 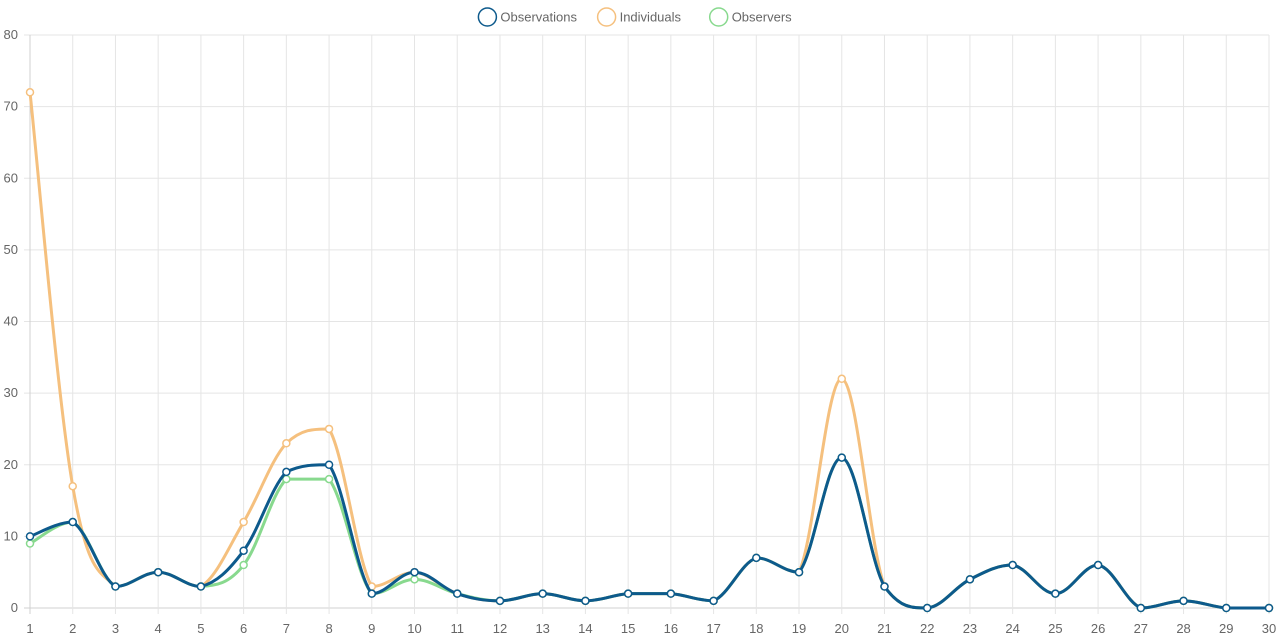 I want to click on x-tick-label: 21, so click(x=884, y=628).